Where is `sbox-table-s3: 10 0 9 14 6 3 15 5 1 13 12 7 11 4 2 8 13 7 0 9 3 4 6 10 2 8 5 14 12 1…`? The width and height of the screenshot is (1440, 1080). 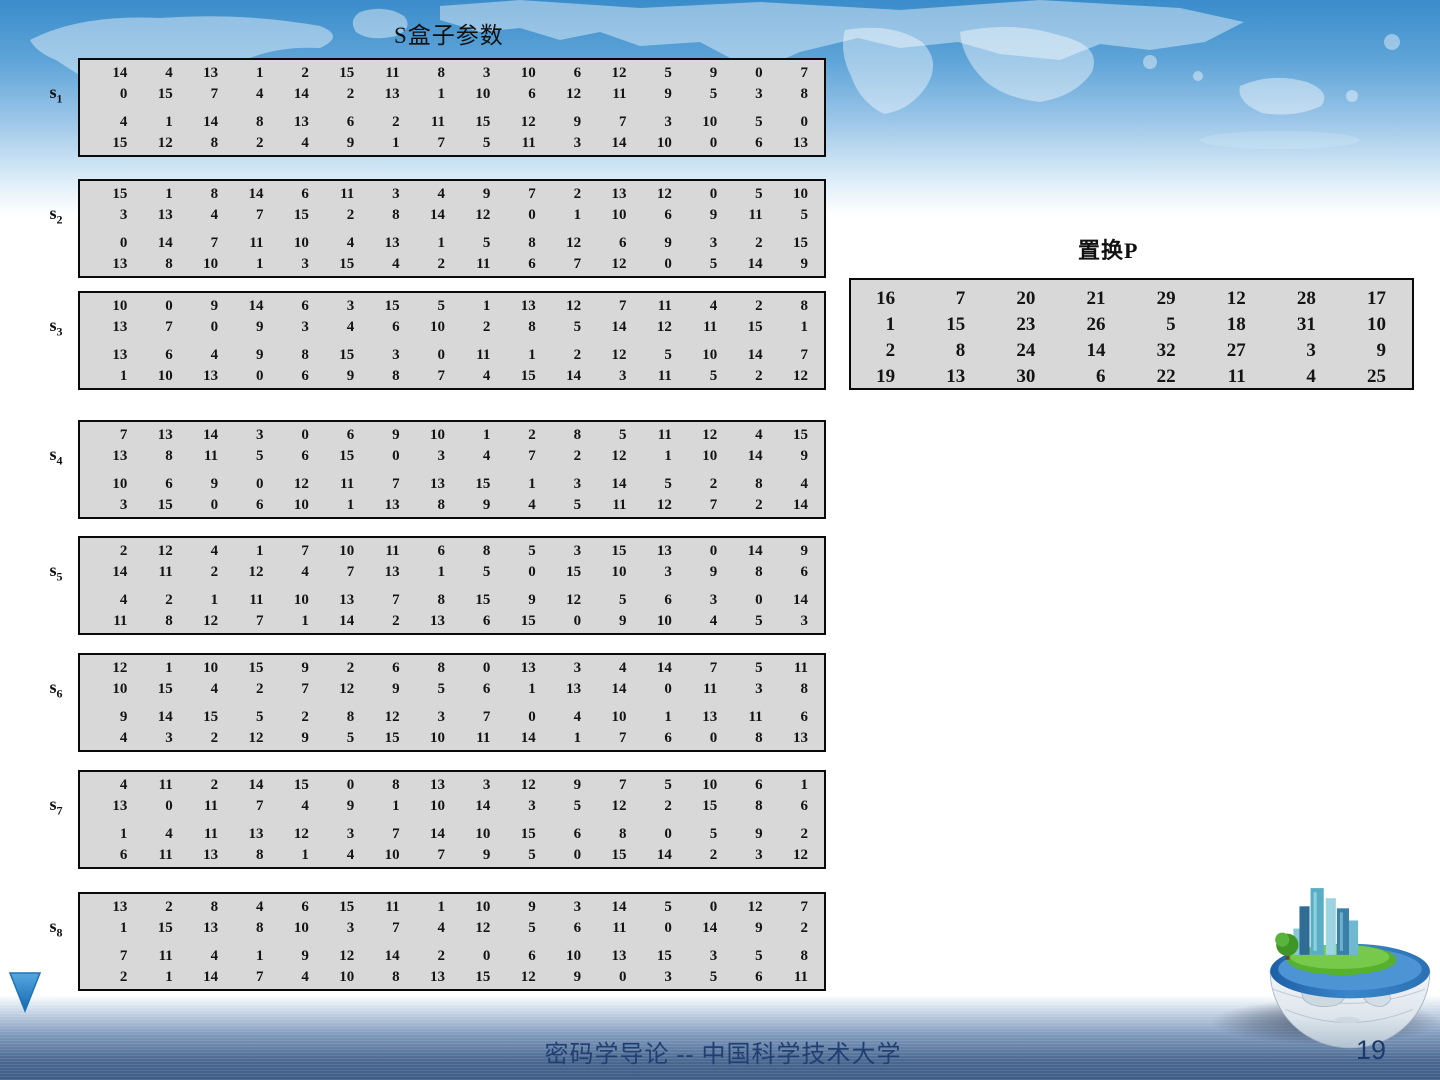 sbox-table-s3: 10 0 9 14 6 3 15 5 1 13 12 7 11 4 2 8 13 7 0 9 3 4 6 10 2 8 5 14 12 1… is located at coordinates (452, 340).